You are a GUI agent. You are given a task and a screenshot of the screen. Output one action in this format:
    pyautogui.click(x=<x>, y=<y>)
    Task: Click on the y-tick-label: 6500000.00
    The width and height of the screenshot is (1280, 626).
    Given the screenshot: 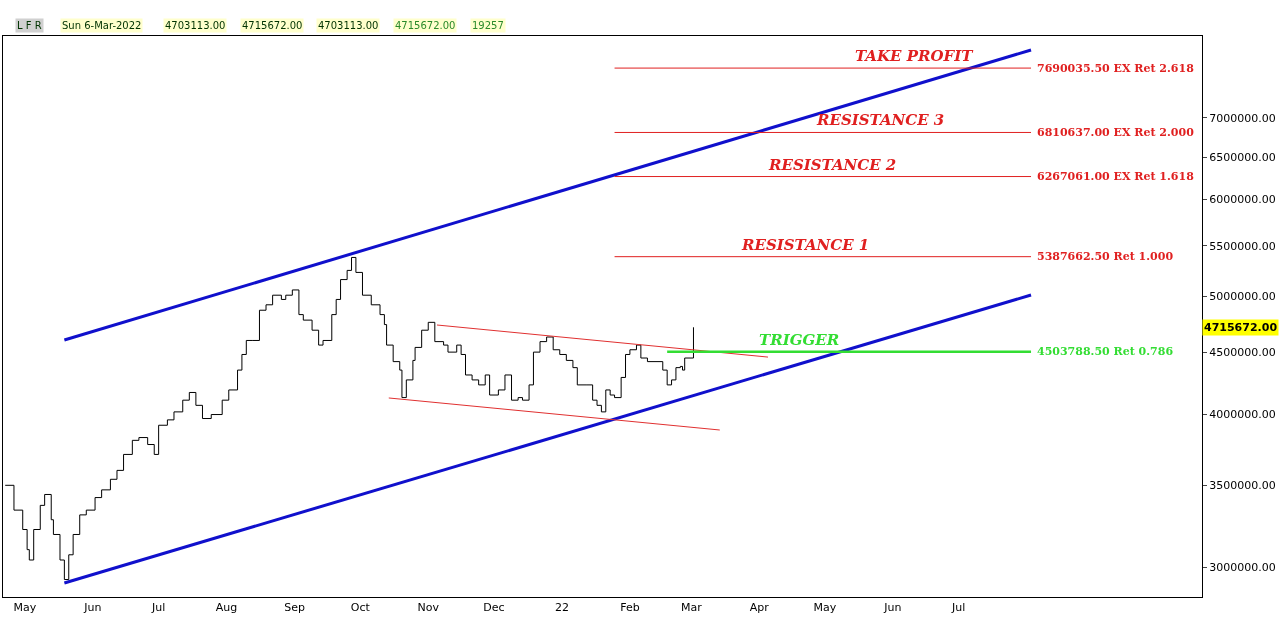 What is the action you would take?
    pyautogui.click(x=1242, y=158)
    